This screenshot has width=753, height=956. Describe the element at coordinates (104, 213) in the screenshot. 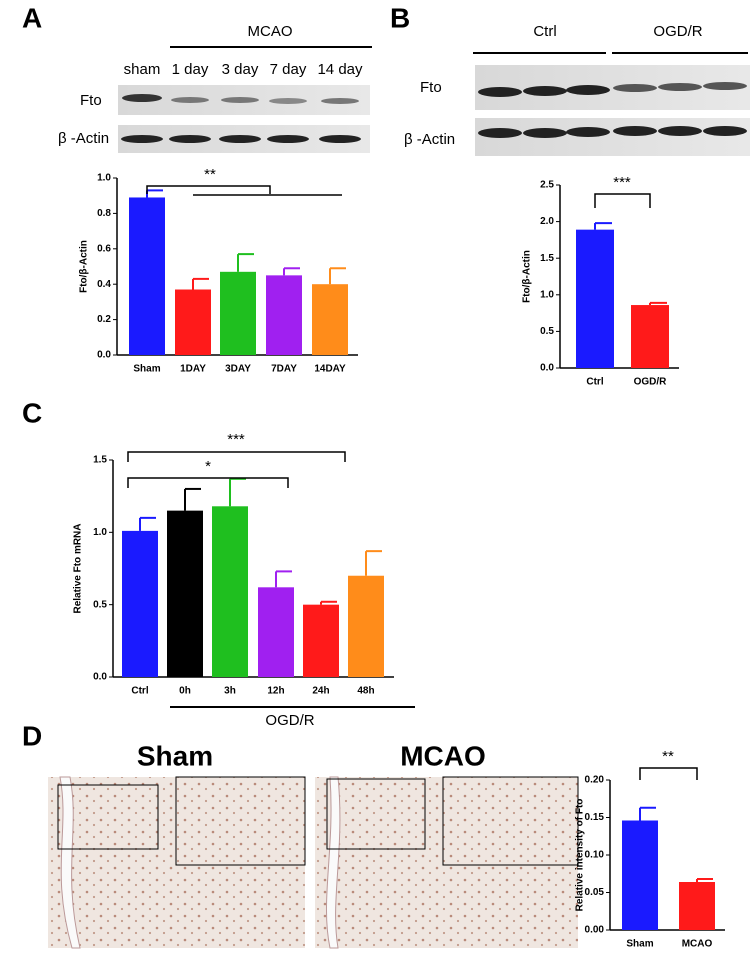

I see `y-tick-label: 0.8` at that location.